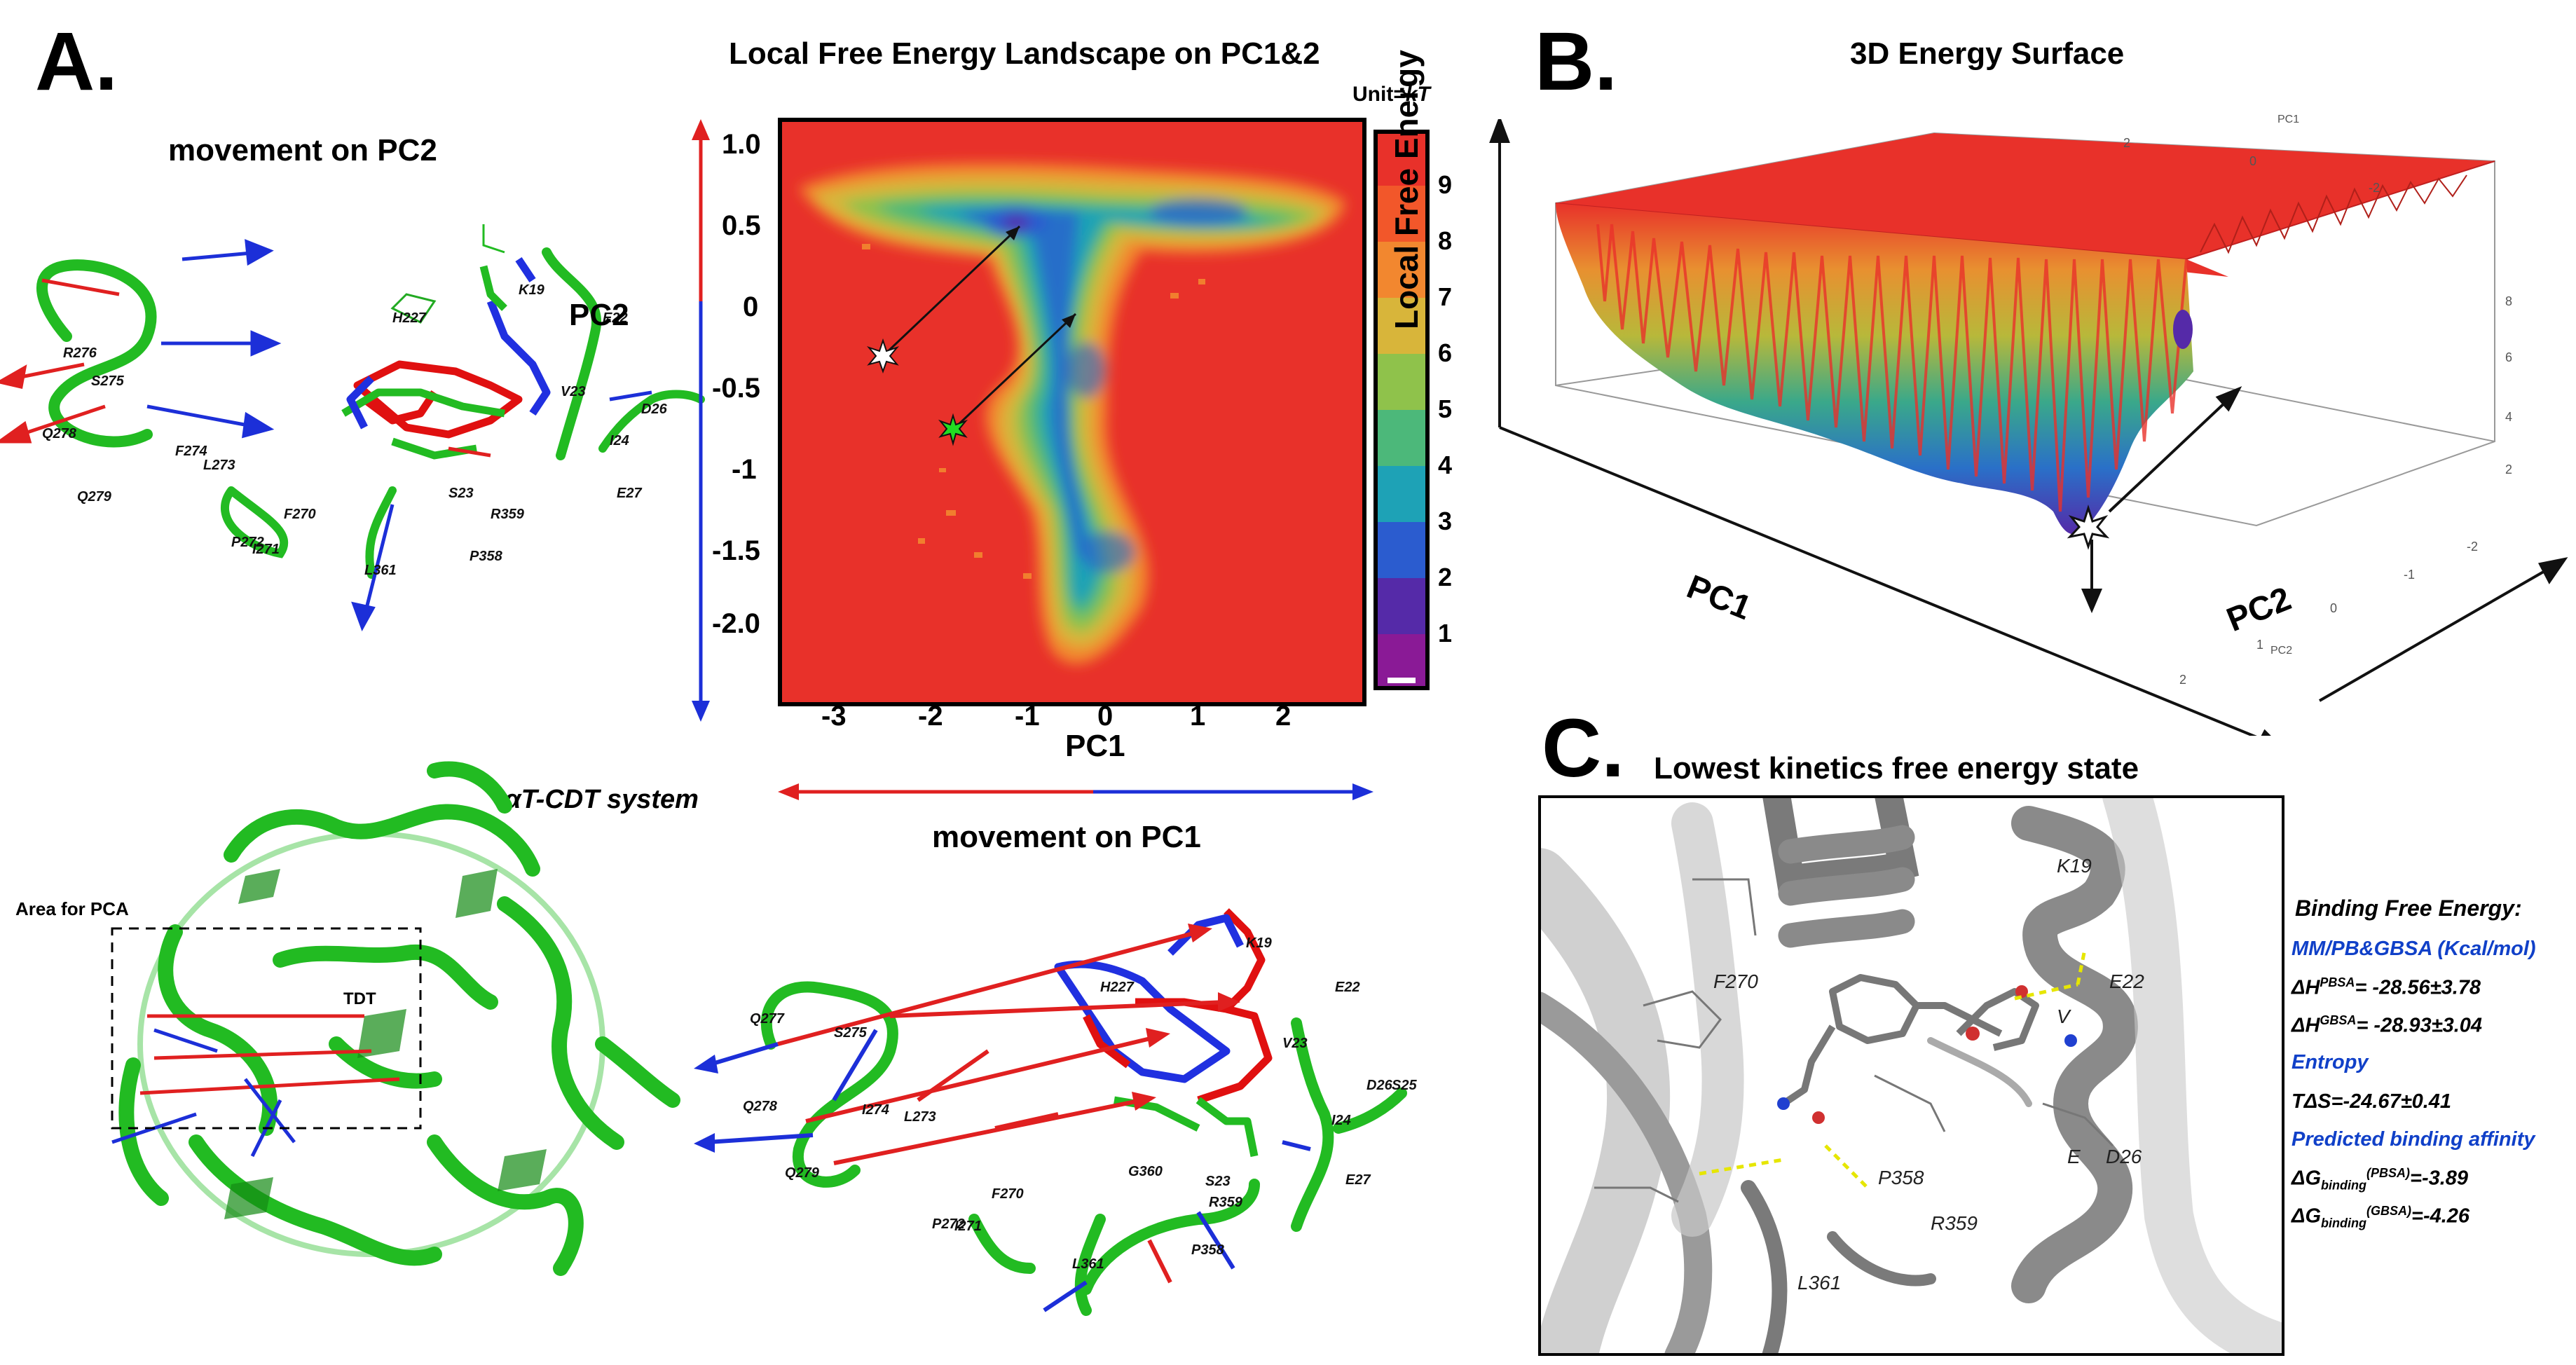  What do you see at coordinates (2281, 651) in the screenshot?
I see `surface-bottom-axis-label: PC2` at bounding box center [2281, 651].